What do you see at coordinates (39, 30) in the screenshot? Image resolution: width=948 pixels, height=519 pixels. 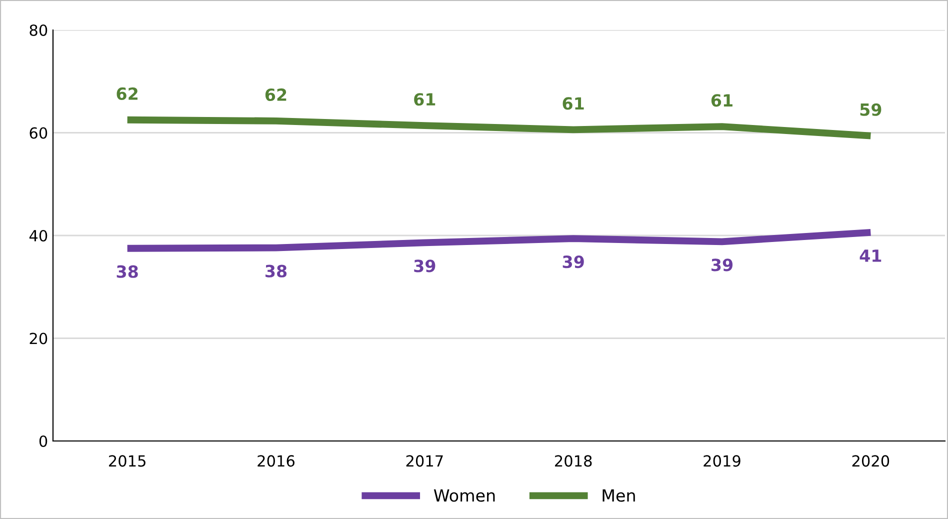 I see `y-tick-label: 80` at bounding box center [39, 30].